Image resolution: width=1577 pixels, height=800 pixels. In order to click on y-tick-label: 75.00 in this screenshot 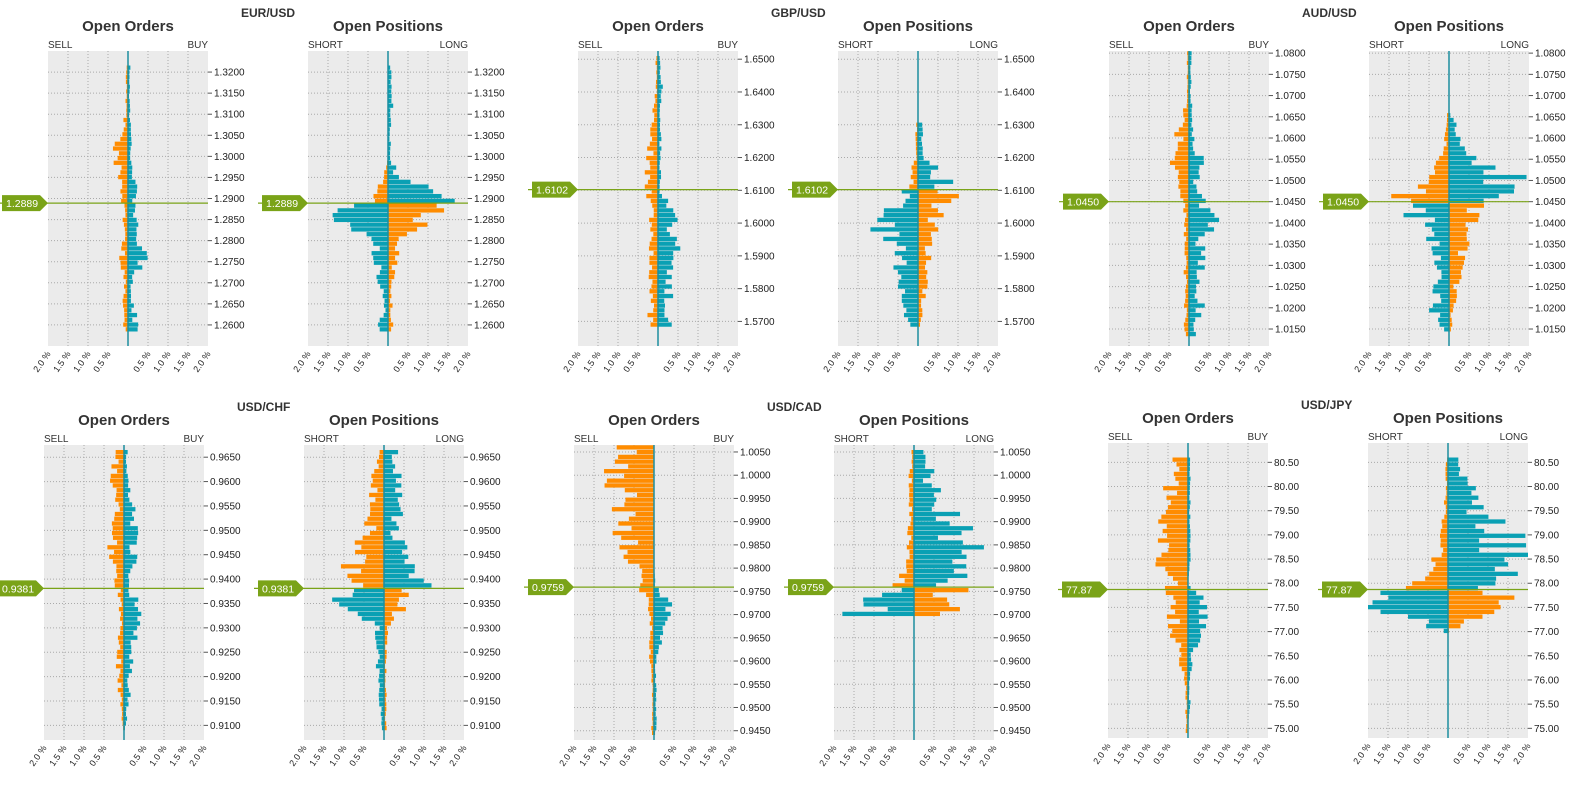, I will do `click(1286, 729)`.